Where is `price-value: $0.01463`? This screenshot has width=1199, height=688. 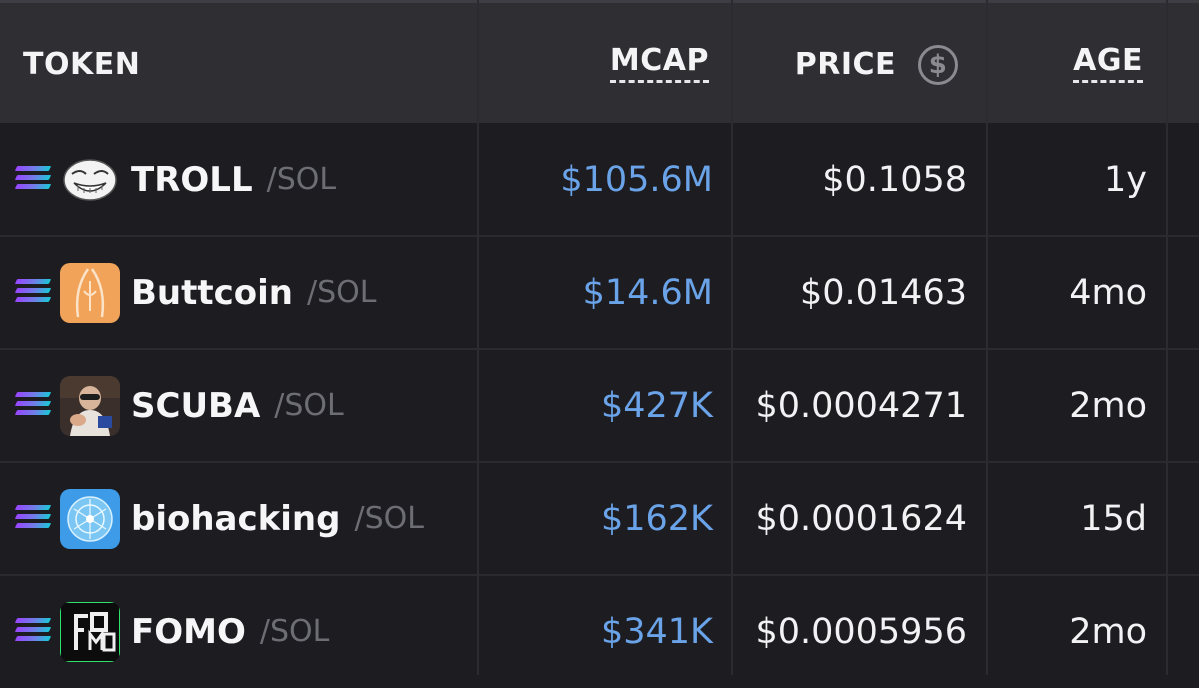 price-value: $0.01463 is located at coordinates (883, 292).